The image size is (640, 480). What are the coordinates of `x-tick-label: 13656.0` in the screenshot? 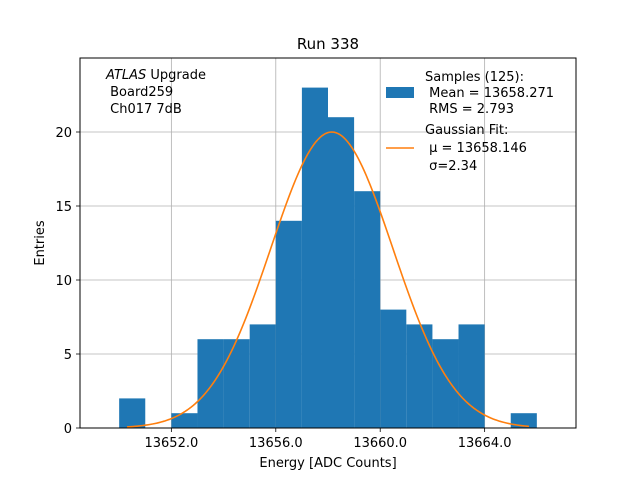 It's located at (276, 443).